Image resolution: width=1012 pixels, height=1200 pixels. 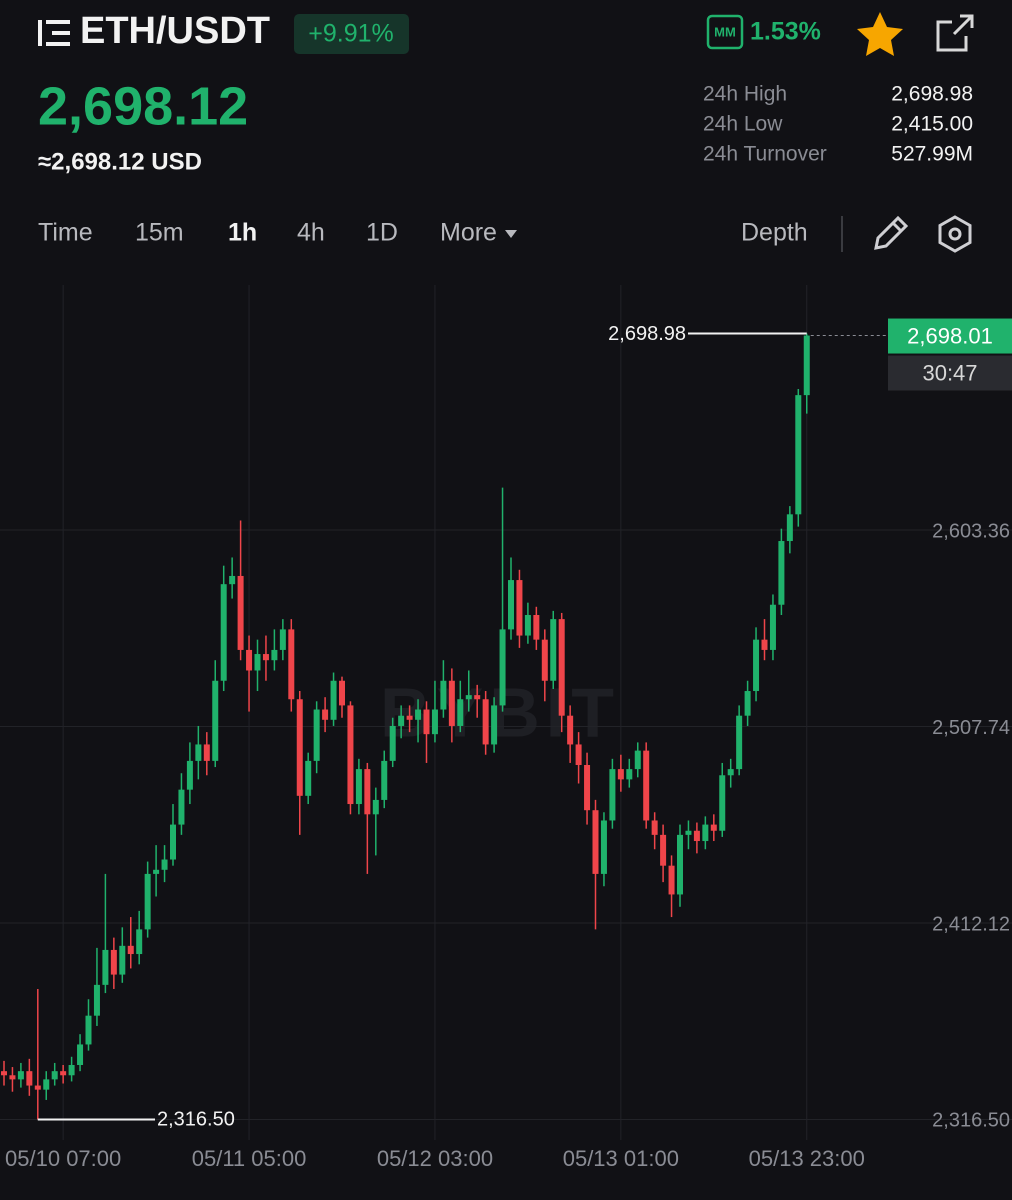 I want to click on interval-tab: Time, so click(x=65, y=233).